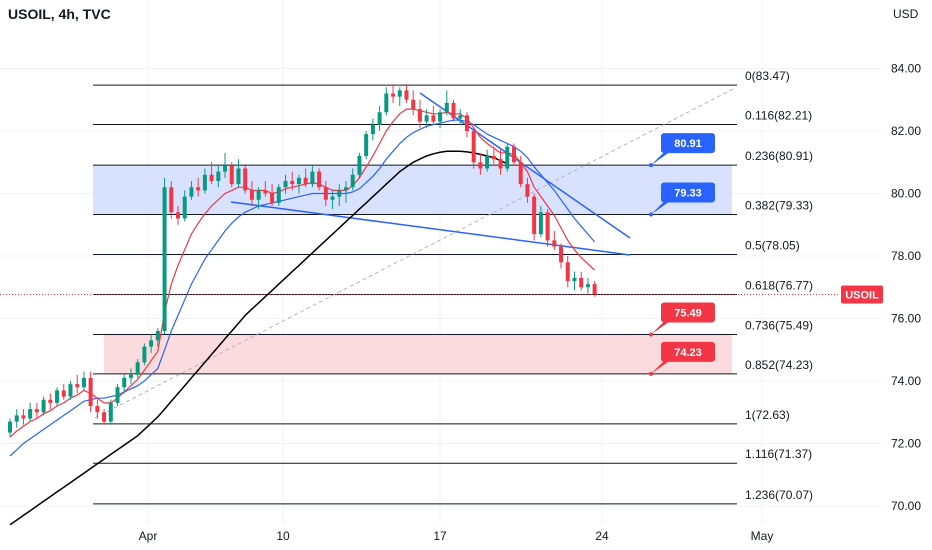 The height and width of the screenshot is (550, 932). Describe the element at coordinates (59, 14) in the screenshot. I see `chart-title: USOIL, 4h, TVC` at that location.